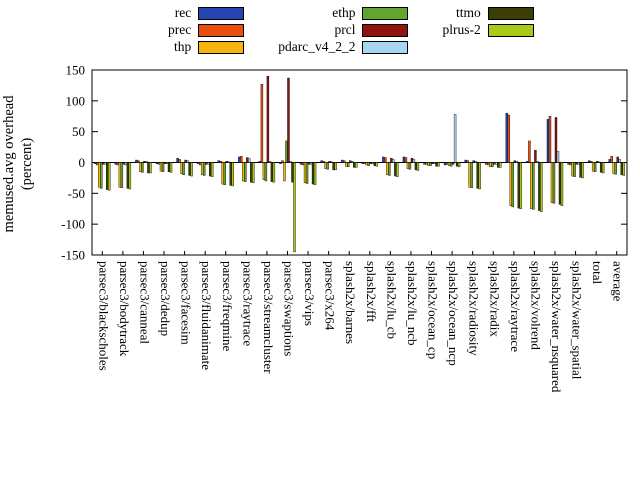 The height and width of the screenshot is (480, 640). Describe the element at coordinates (124, 309) in the screenshot. I see `x-tick-label: parsec3/bodytrack` at that location.